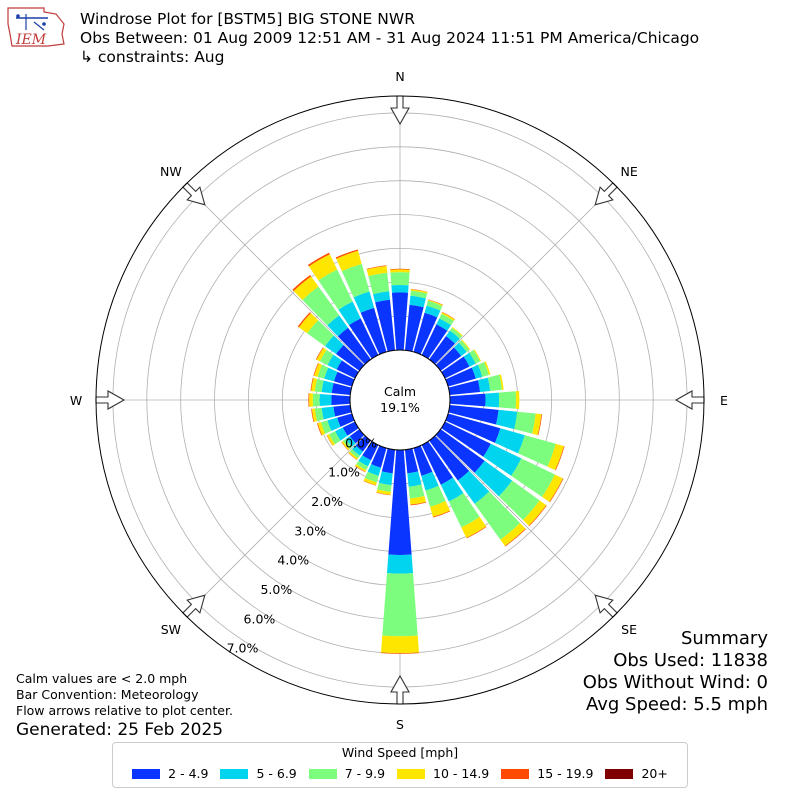  What do you see at coordinates (310, 530) in the screenshot?
I see `radial-tick-label: 3.0%` at bounding box center [310, 530].